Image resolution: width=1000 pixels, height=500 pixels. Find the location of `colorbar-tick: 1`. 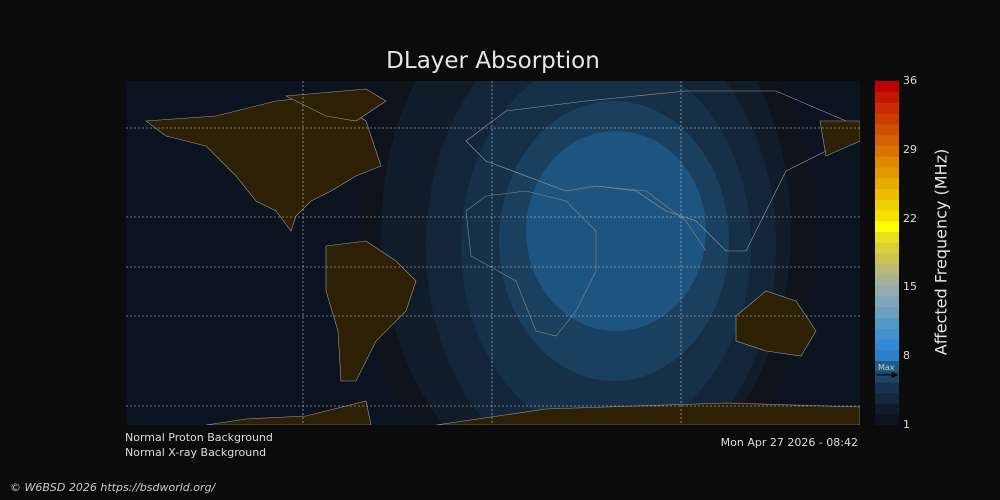

colorbar-tick: 1 is located at coordinates (906, 424).